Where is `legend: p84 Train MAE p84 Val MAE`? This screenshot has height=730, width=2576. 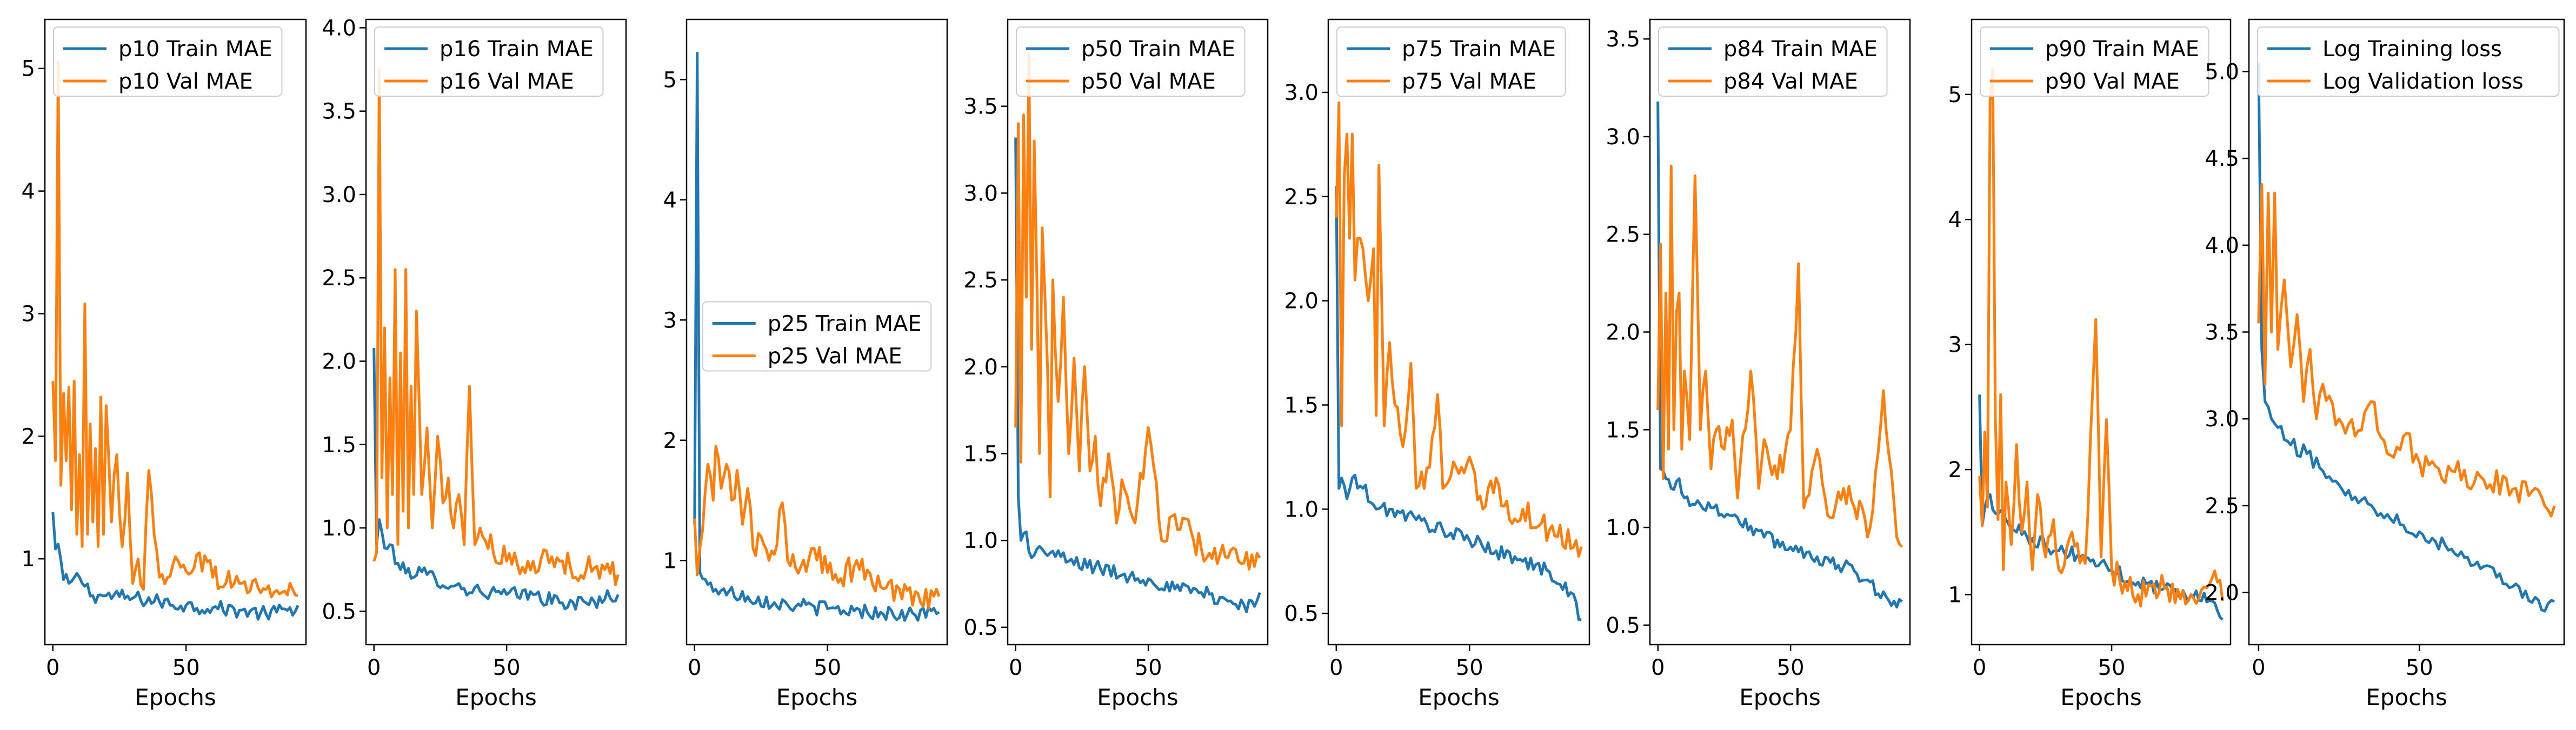 legend: p84 Train MAE p84 Val MAE is located at coordinates (1773, 61).